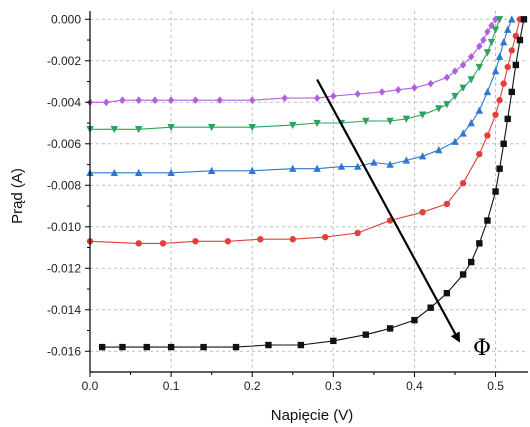 The image size is (530, 427). Describe the element at coordinates (64, 144) in the screenshot. I see `y-tick-label: -0.006` at that location.